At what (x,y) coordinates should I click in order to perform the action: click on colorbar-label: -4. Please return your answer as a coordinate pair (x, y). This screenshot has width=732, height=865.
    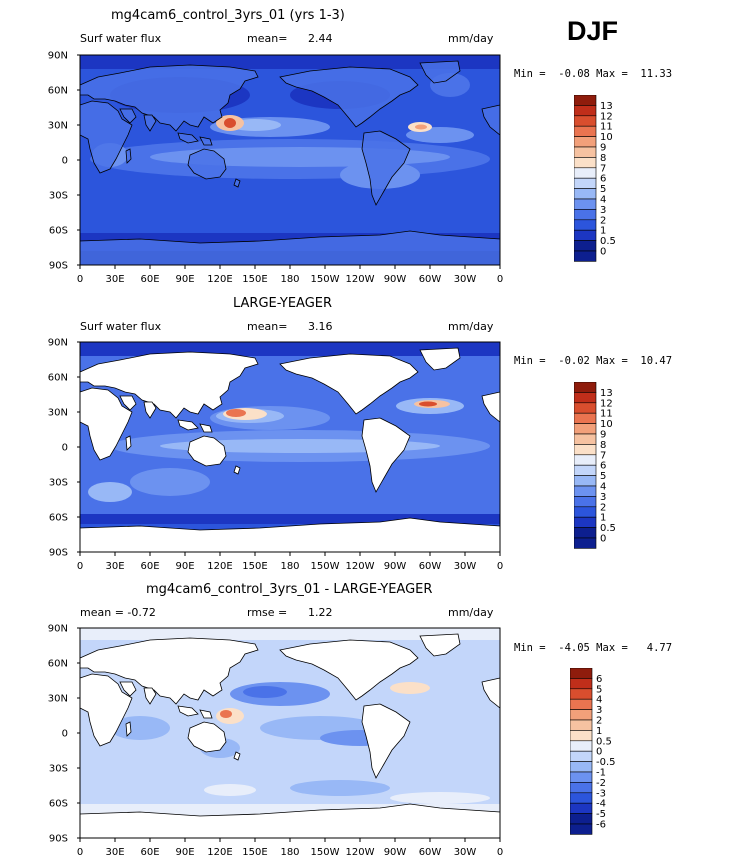
    Looking at the image, I should click on (601, 804).